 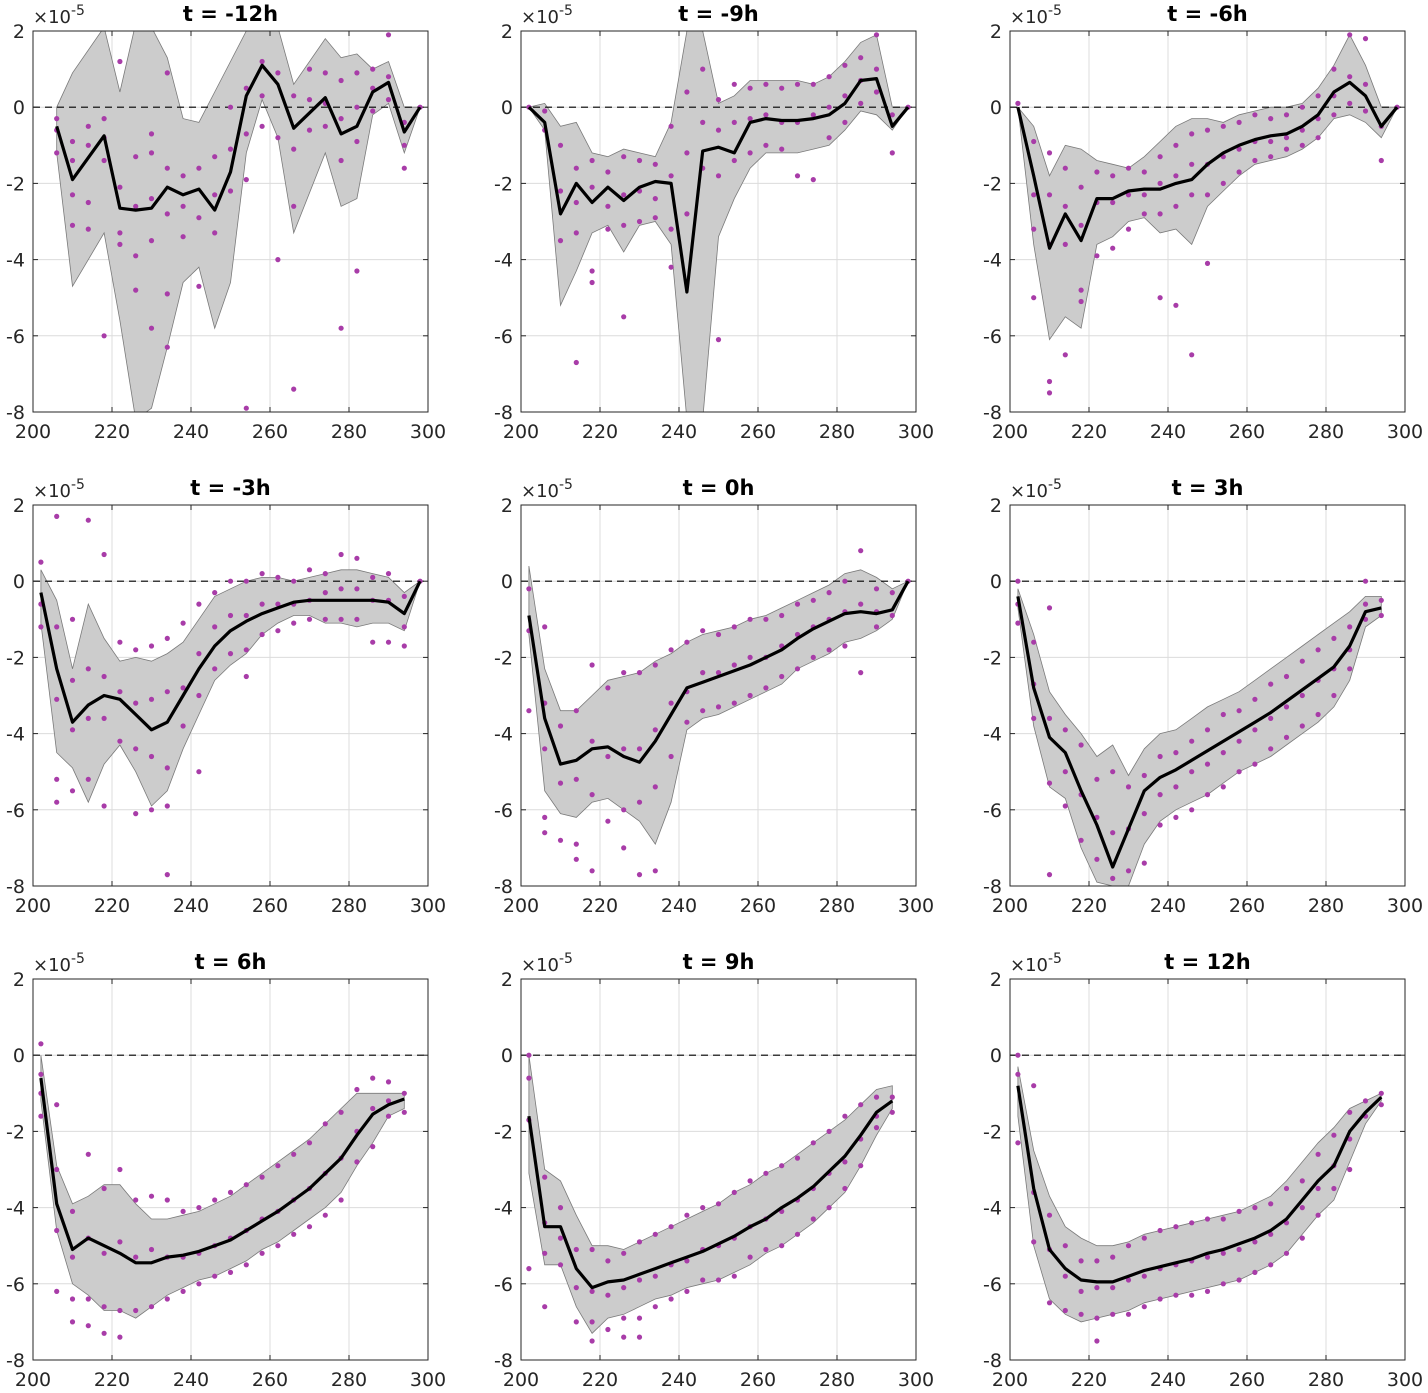 I want to click on plot-content, so click(x=230, y=1190).